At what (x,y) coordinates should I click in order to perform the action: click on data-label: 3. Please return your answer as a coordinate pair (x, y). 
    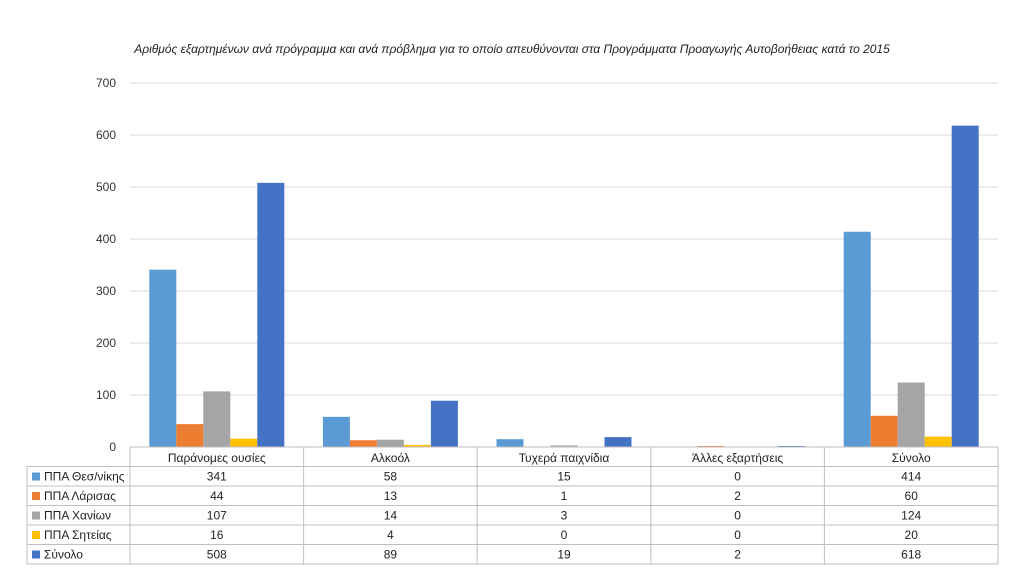
    Looking at the image, I should click on (564, 516).